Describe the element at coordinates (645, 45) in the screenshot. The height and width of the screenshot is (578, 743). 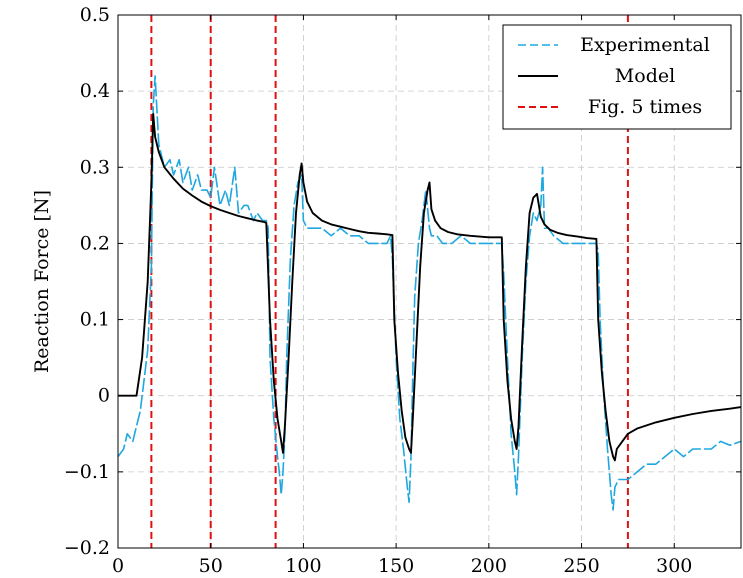
I see `legend-label-experimental: Experimental` at that location.